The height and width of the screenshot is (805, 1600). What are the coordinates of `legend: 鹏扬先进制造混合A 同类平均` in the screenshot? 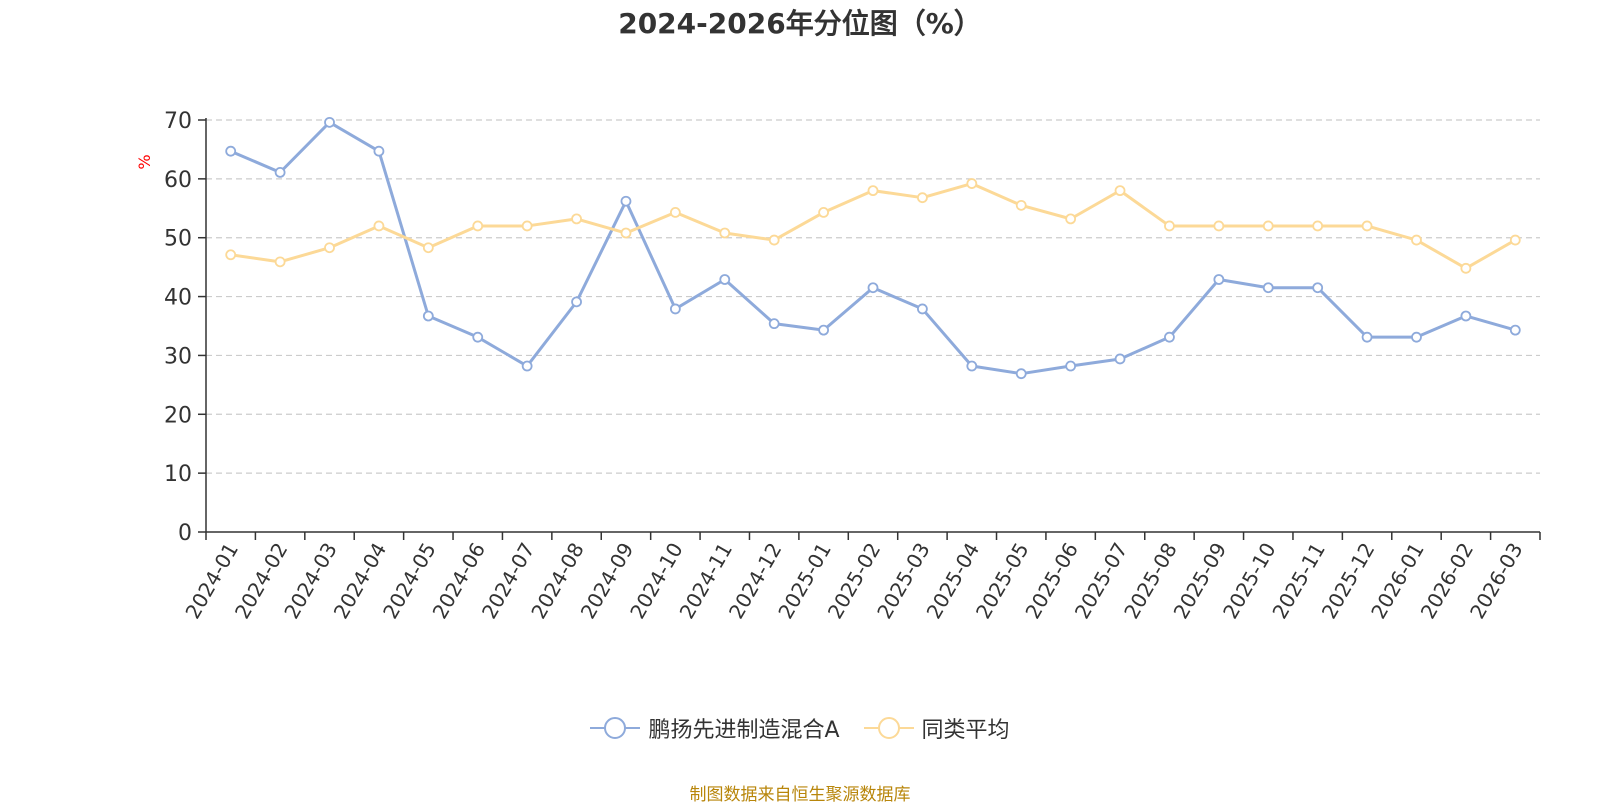 It's located at (800, 728).